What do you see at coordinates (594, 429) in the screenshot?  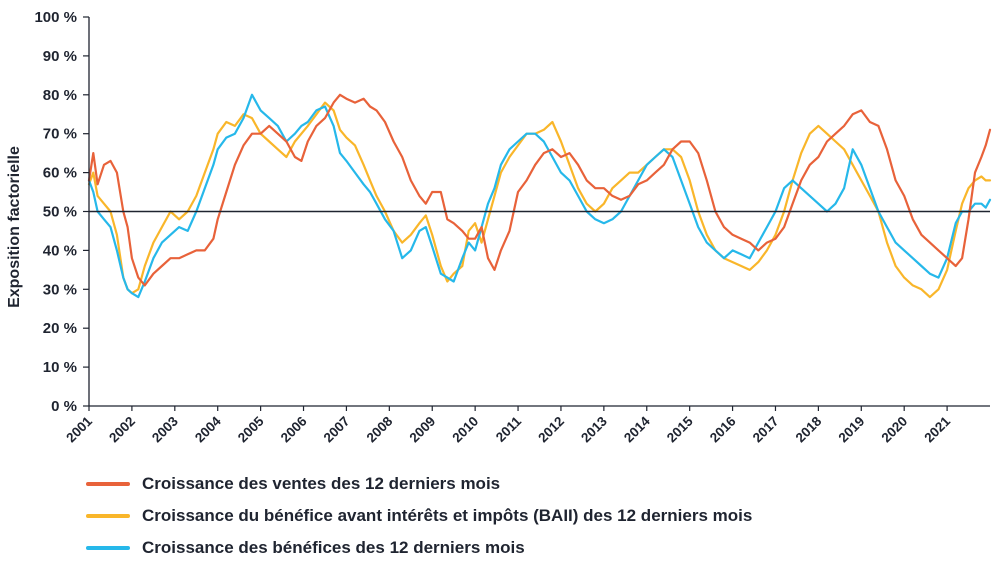 I see `x-tick-label: 2013` at bounding box center [594, 429].